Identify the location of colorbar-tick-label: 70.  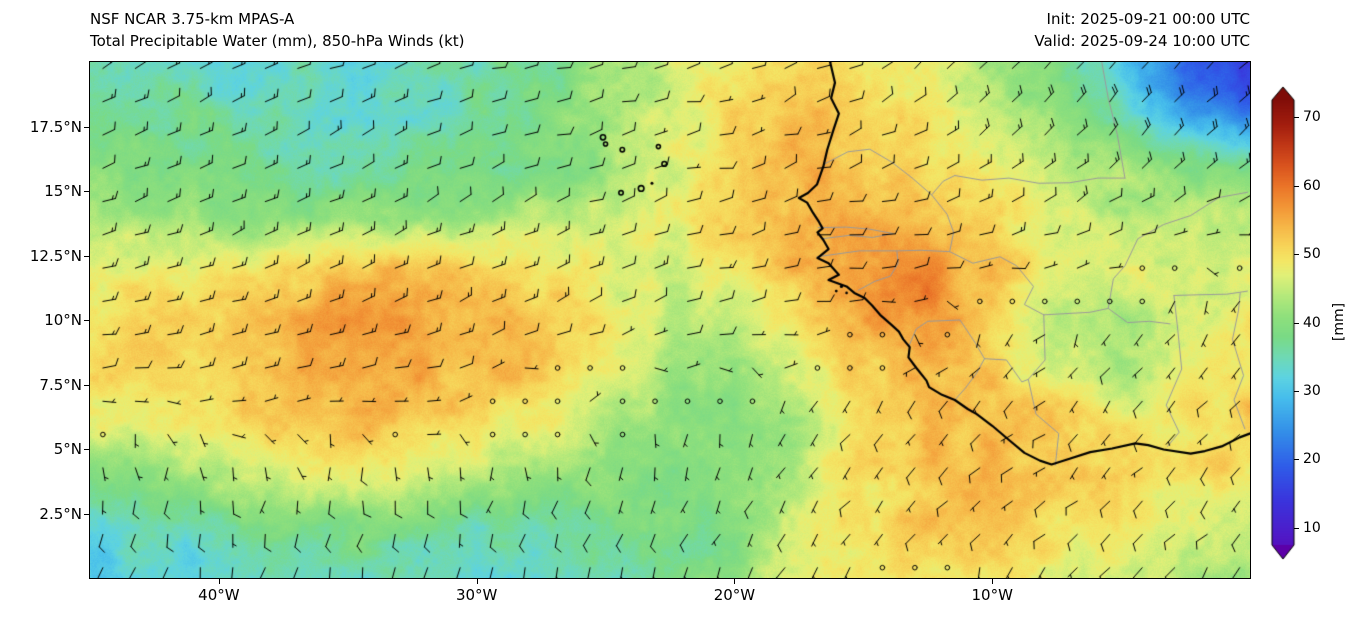
(1312, 117).